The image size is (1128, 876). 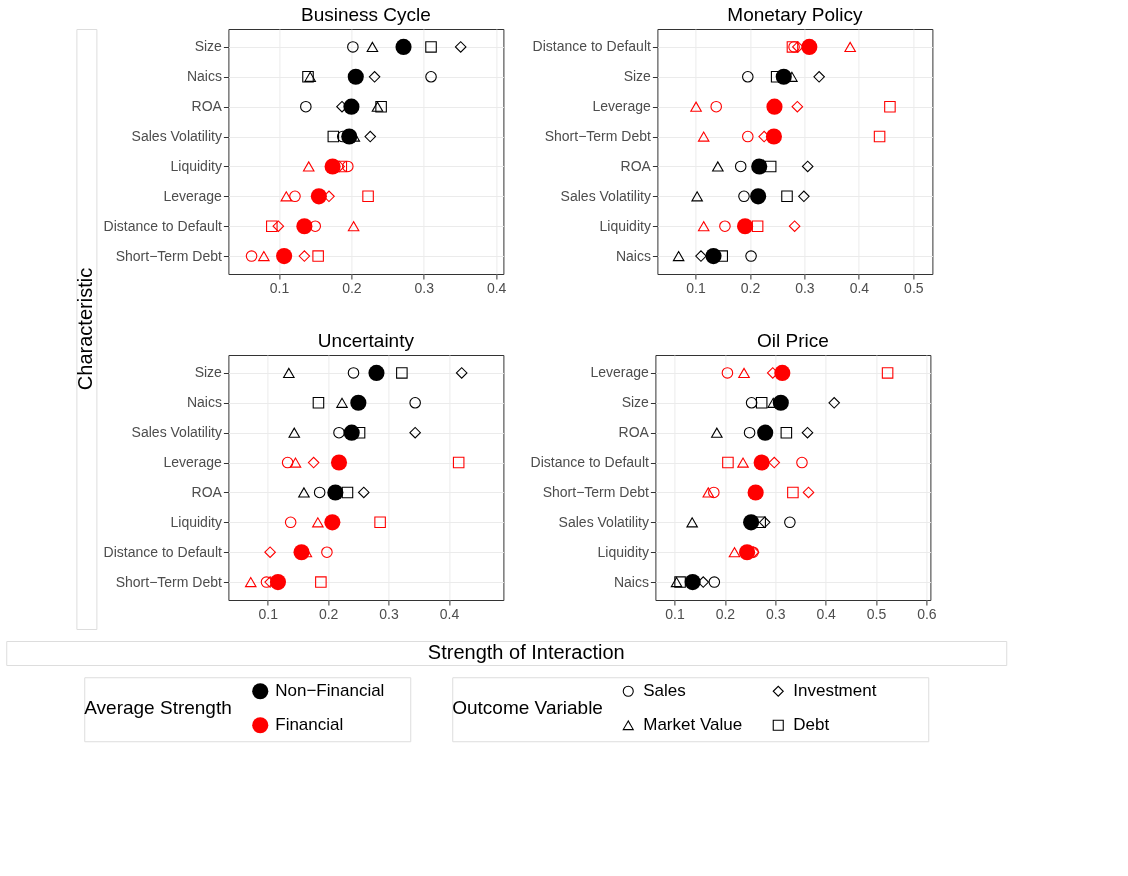 I want to click on chart-title: Business Cycle, so click(x=365, y=14).